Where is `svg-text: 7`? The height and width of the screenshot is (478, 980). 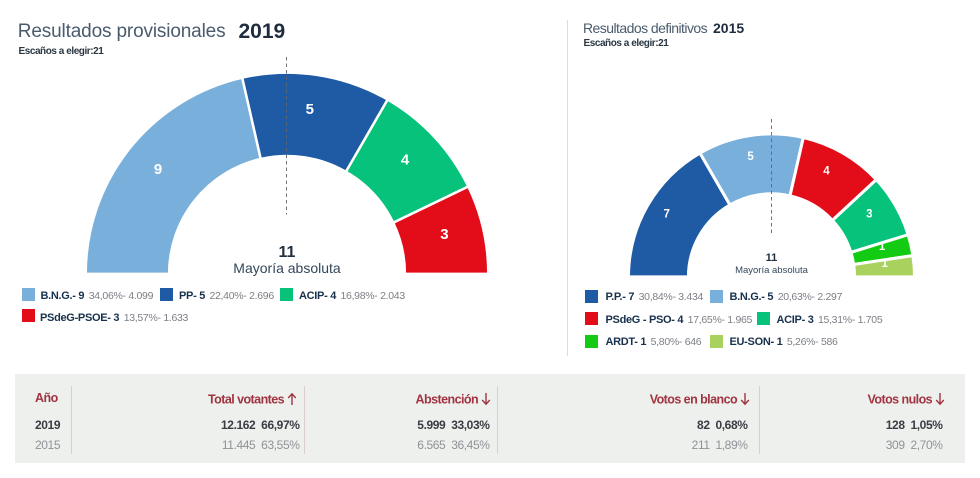 svg-text: 7 is located at coordinates (666, 214).